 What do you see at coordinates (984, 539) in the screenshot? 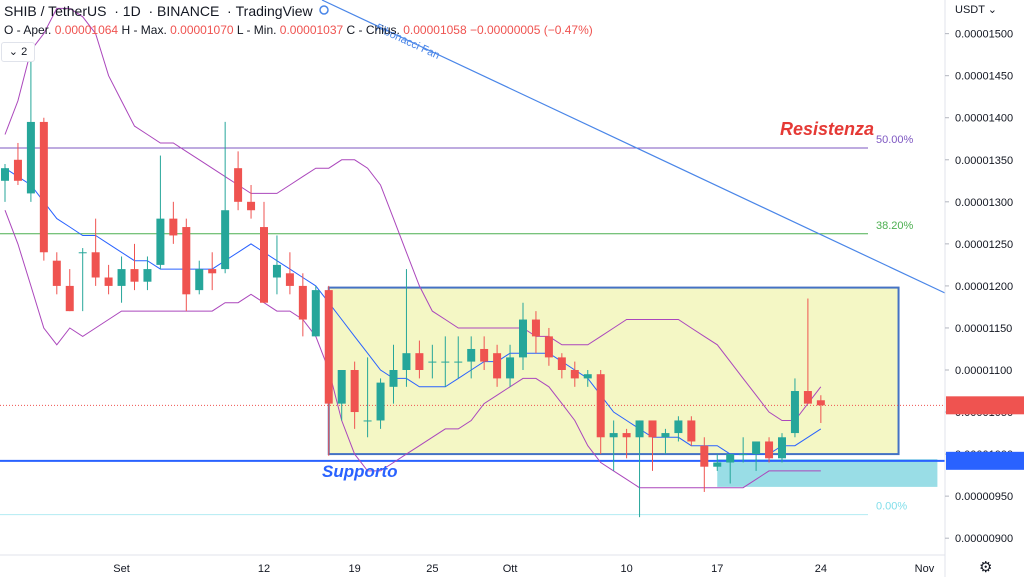
I see `price-tick-label: 0.00000900` at bounding box center [984, 539].